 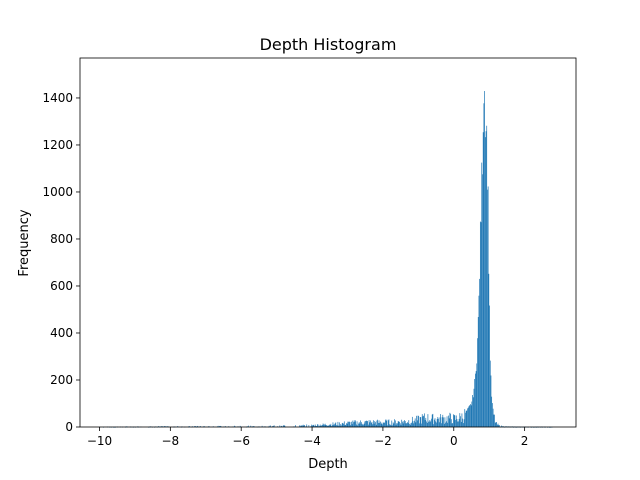 What do you see at coordinates (328, 44) in the screenshot?
I see `chart-title: Depth Histogram` at bounding box center [328, 44].